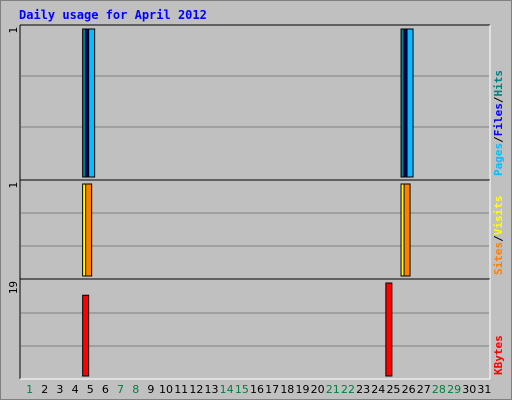 The width and height of the screenshot is (512, 400). I want to click on x-tick-label-day-20: 20, so click(318, 389).